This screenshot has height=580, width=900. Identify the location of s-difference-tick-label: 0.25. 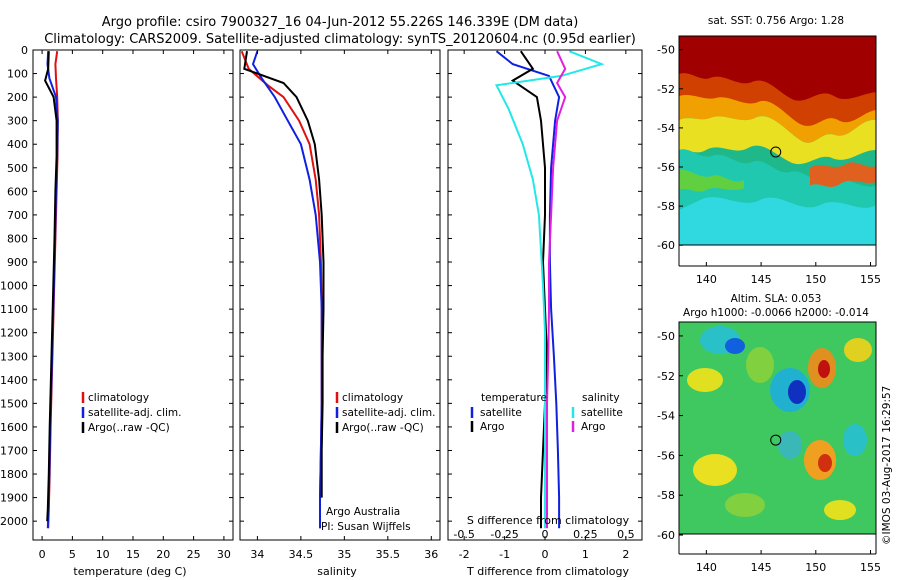
(585, 534).